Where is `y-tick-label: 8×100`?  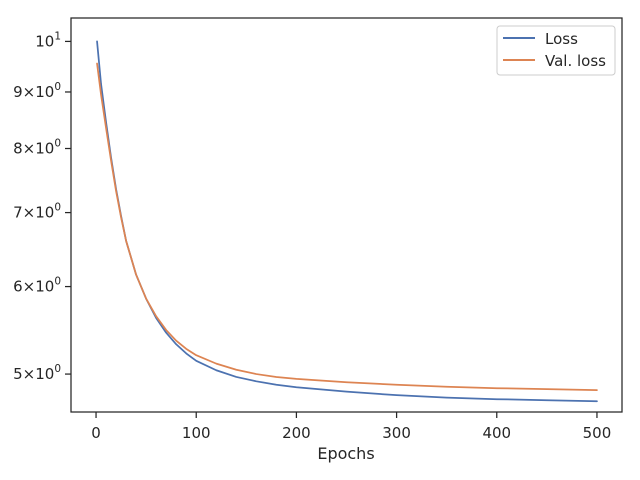 y-tick-label: 8×100 is located at coordinates (37, 148).